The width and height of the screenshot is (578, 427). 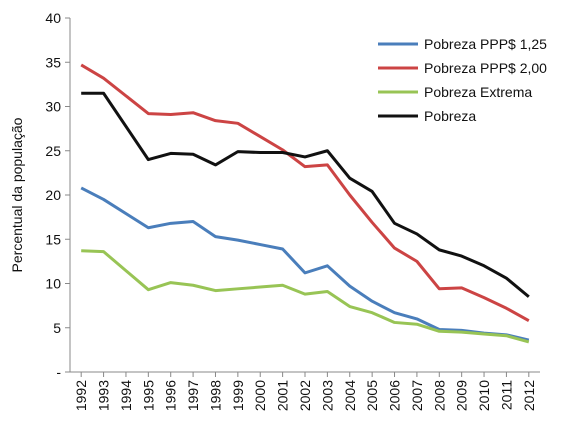 What do you see at coordinates (148, 395) in the screenshot?
I see `x-tick-label: 1995` at bounding box center [148, 395].